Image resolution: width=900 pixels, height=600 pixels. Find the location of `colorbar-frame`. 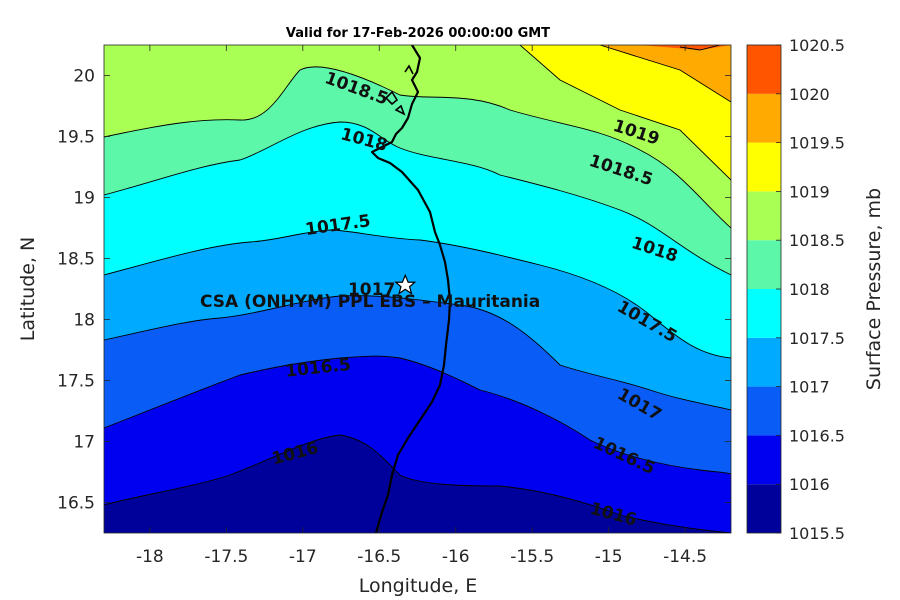

colorbar-frame is located at coordinates (764, 289).